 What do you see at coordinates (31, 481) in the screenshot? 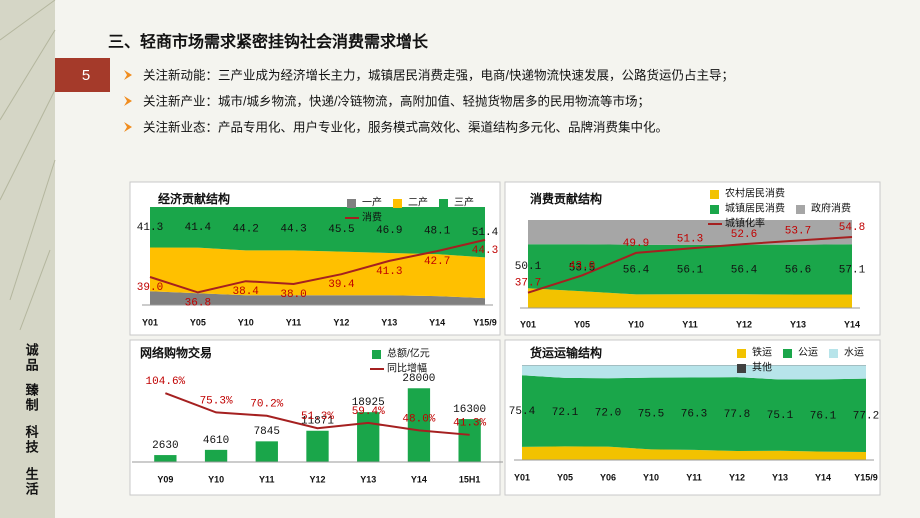
I see `side-text: 生活` at bounding box center [31, 481].